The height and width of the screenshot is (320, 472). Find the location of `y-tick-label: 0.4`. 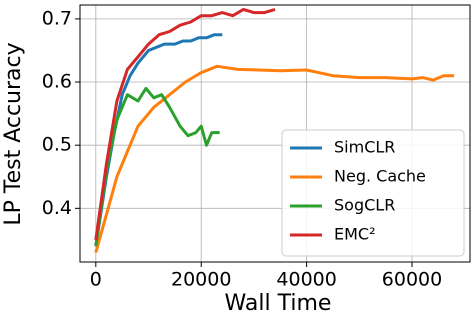

y-tick-label: 0.4 is located at coordinates (57, 208).